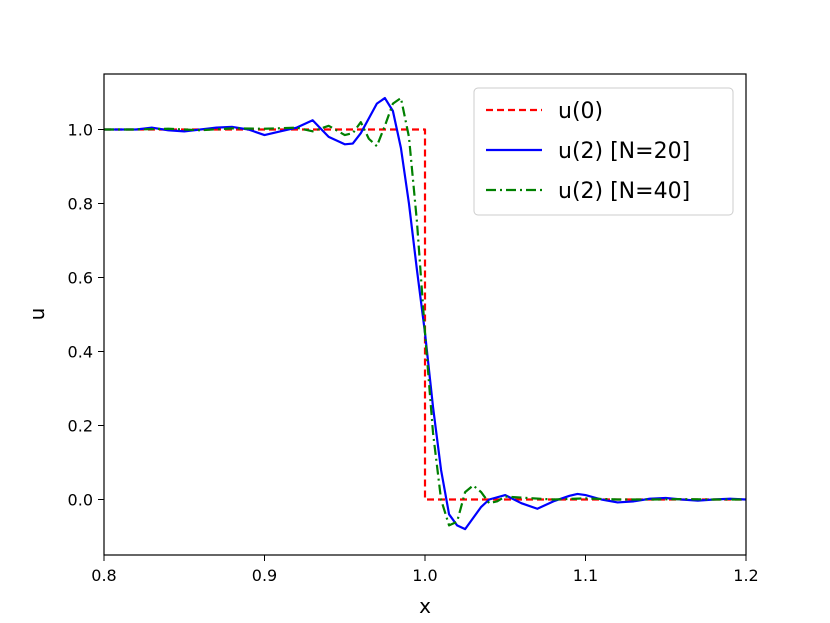 Image resolution: width=830 pixels, height=623 pixels. I want to click on legend: u(0) u(2) [N=20] u(2) [N=40], so click(603, 151).